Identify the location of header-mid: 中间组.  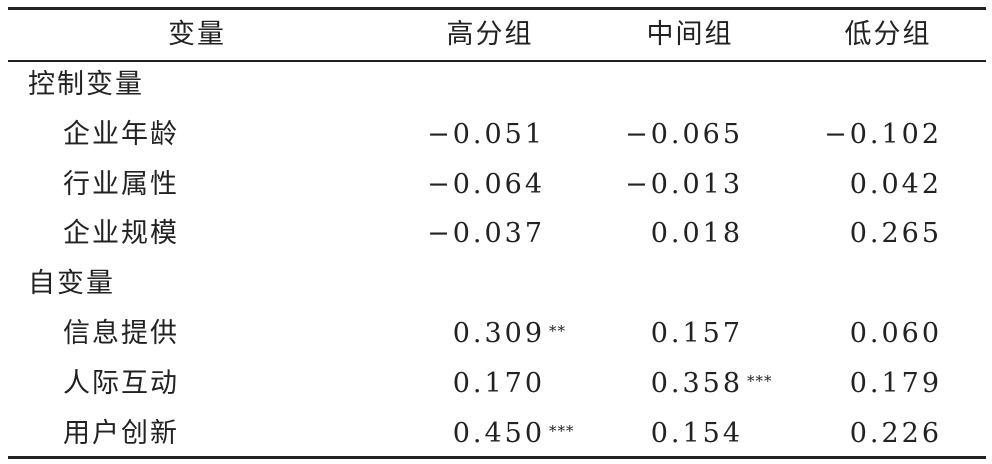
(690, 34).